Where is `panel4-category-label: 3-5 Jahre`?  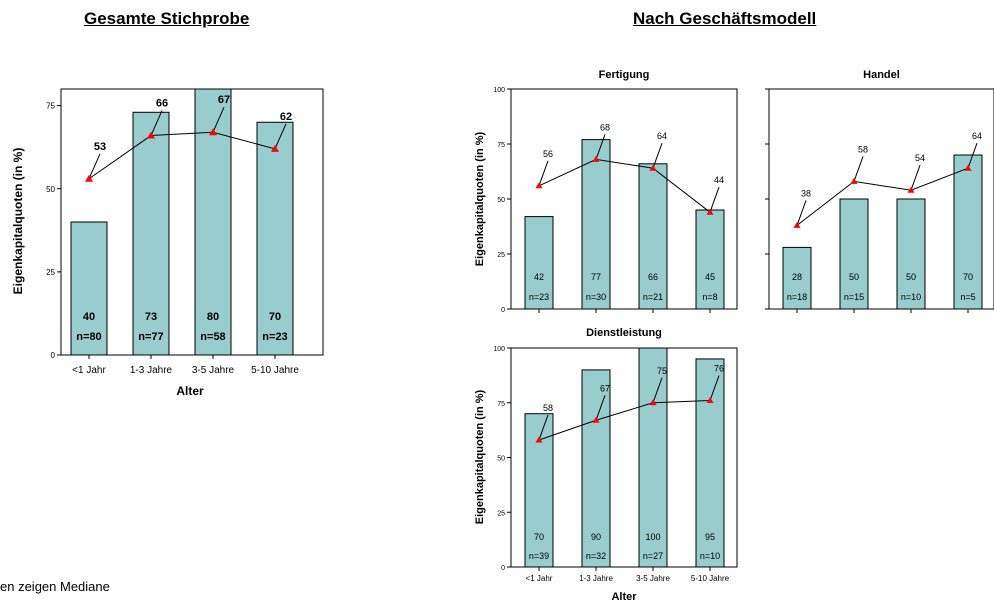 panel4-category-label: 3-5 Jahre is located at coordinates (653, 578).